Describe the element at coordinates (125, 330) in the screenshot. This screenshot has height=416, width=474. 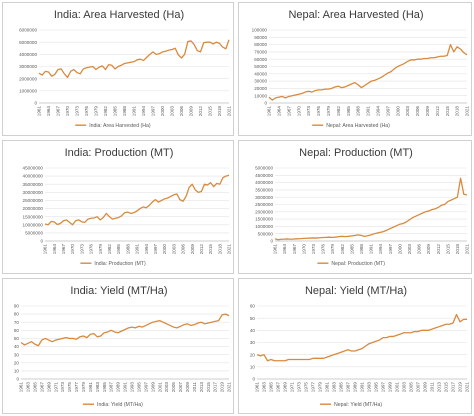
I see `india-yield-series-line` at that location.